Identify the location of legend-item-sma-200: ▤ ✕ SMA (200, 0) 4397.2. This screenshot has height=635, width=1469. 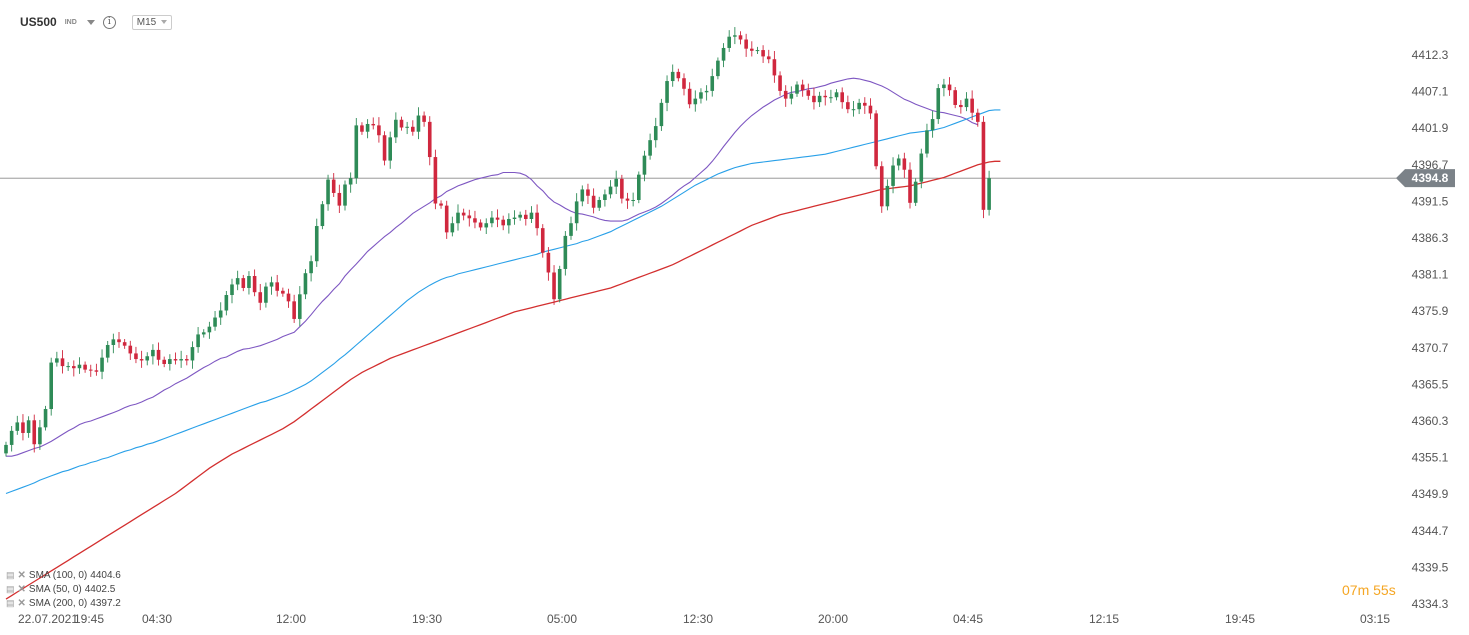
(63, 603).